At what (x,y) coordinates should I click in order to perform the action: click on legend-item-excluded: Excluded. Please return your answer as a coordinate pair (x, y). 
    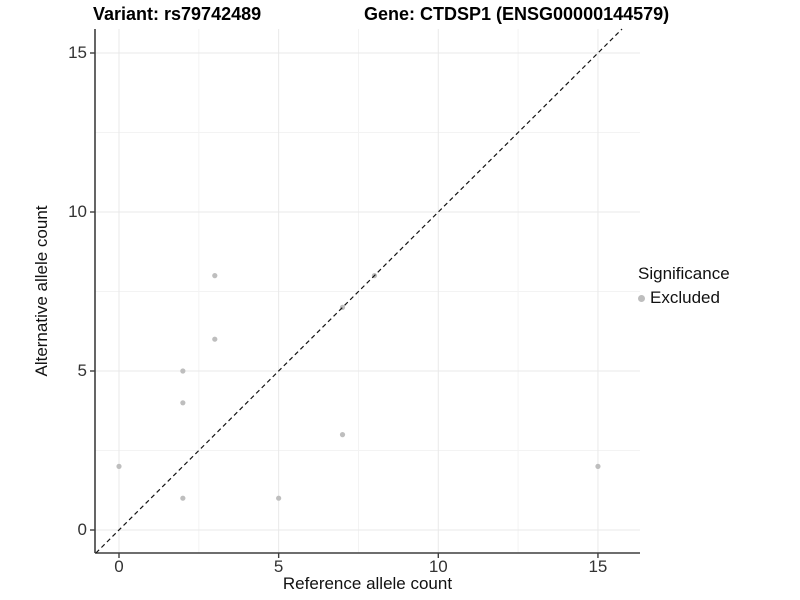
    Looking at the image, I should click on (684, 298).